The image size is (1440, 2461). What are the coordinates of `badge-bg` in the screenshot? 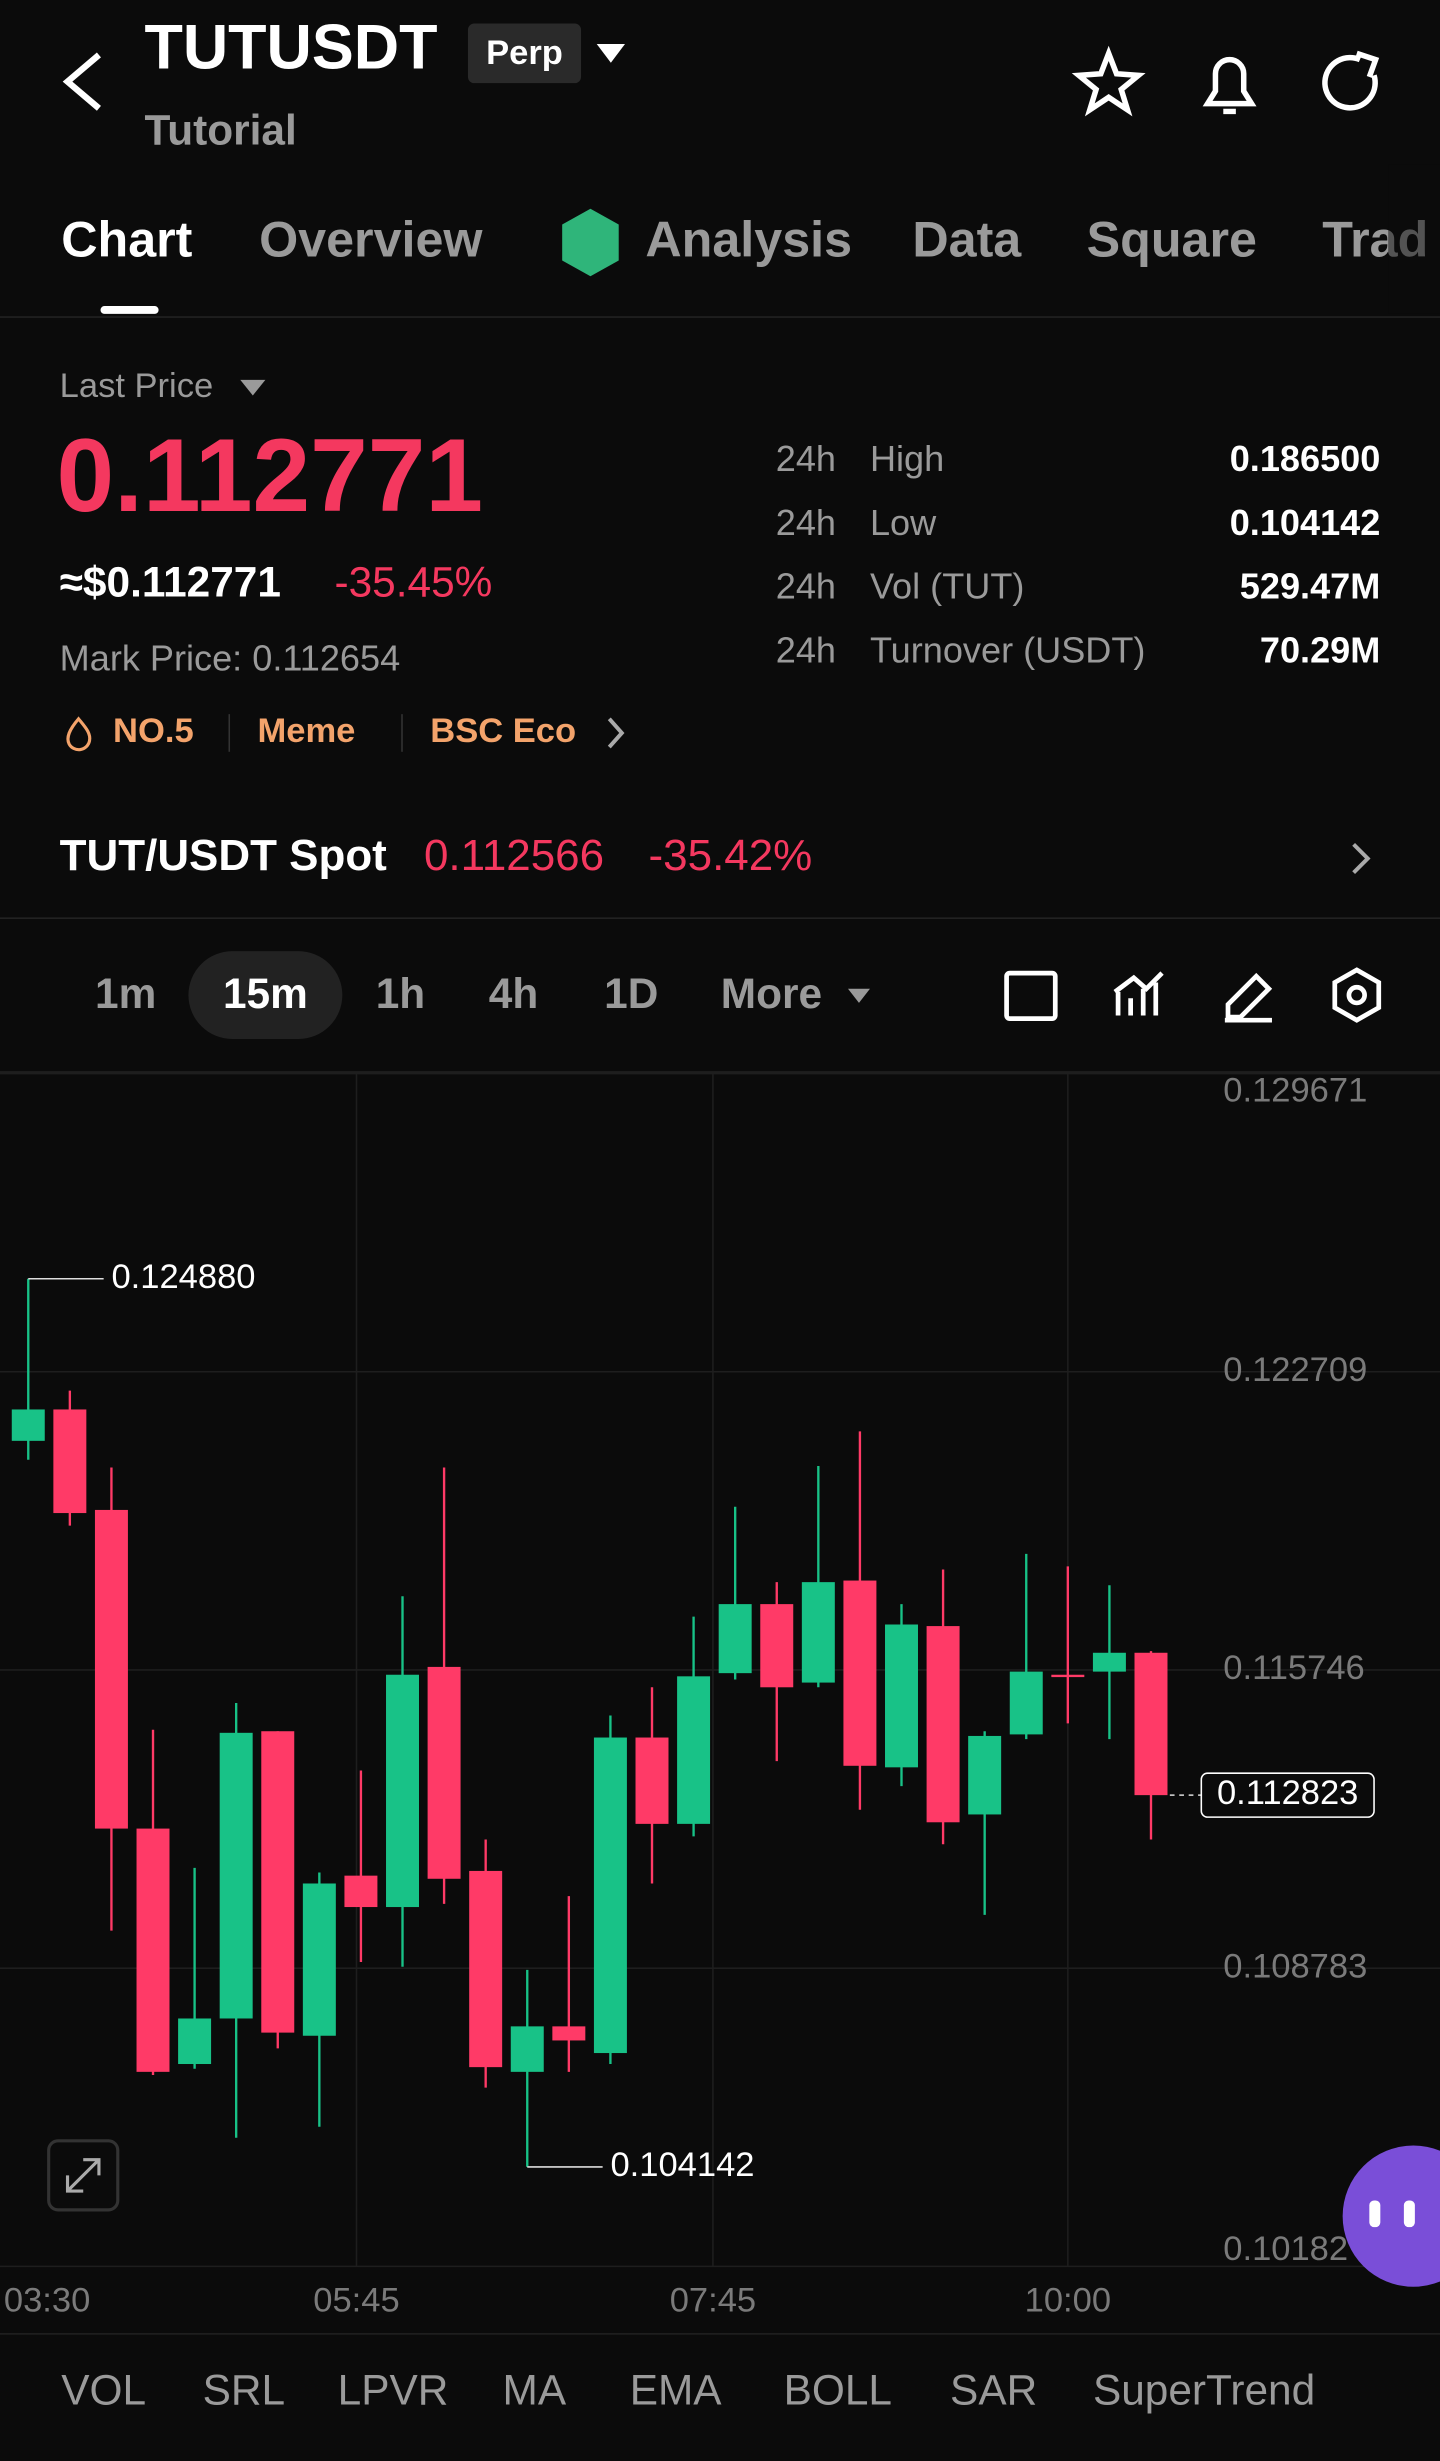 It's located at (524, 53).